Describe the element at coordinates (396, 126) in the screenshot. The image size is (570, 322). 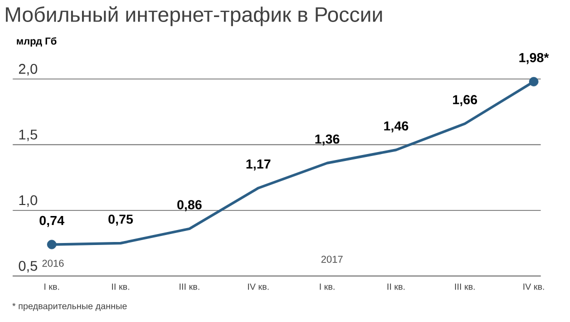
I see `data-label: 1,46` at that location.